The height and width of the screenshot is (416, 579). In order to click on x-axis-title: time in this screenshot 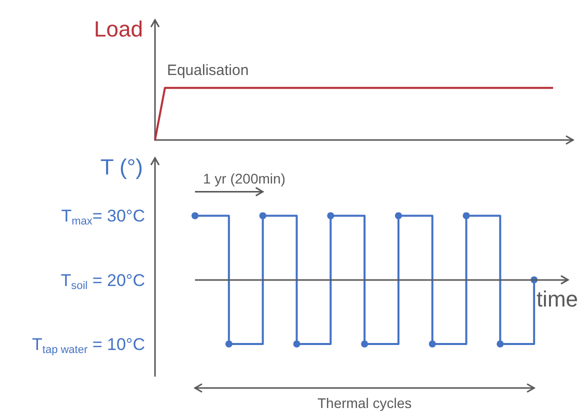, I will do `click(557, 299)`.